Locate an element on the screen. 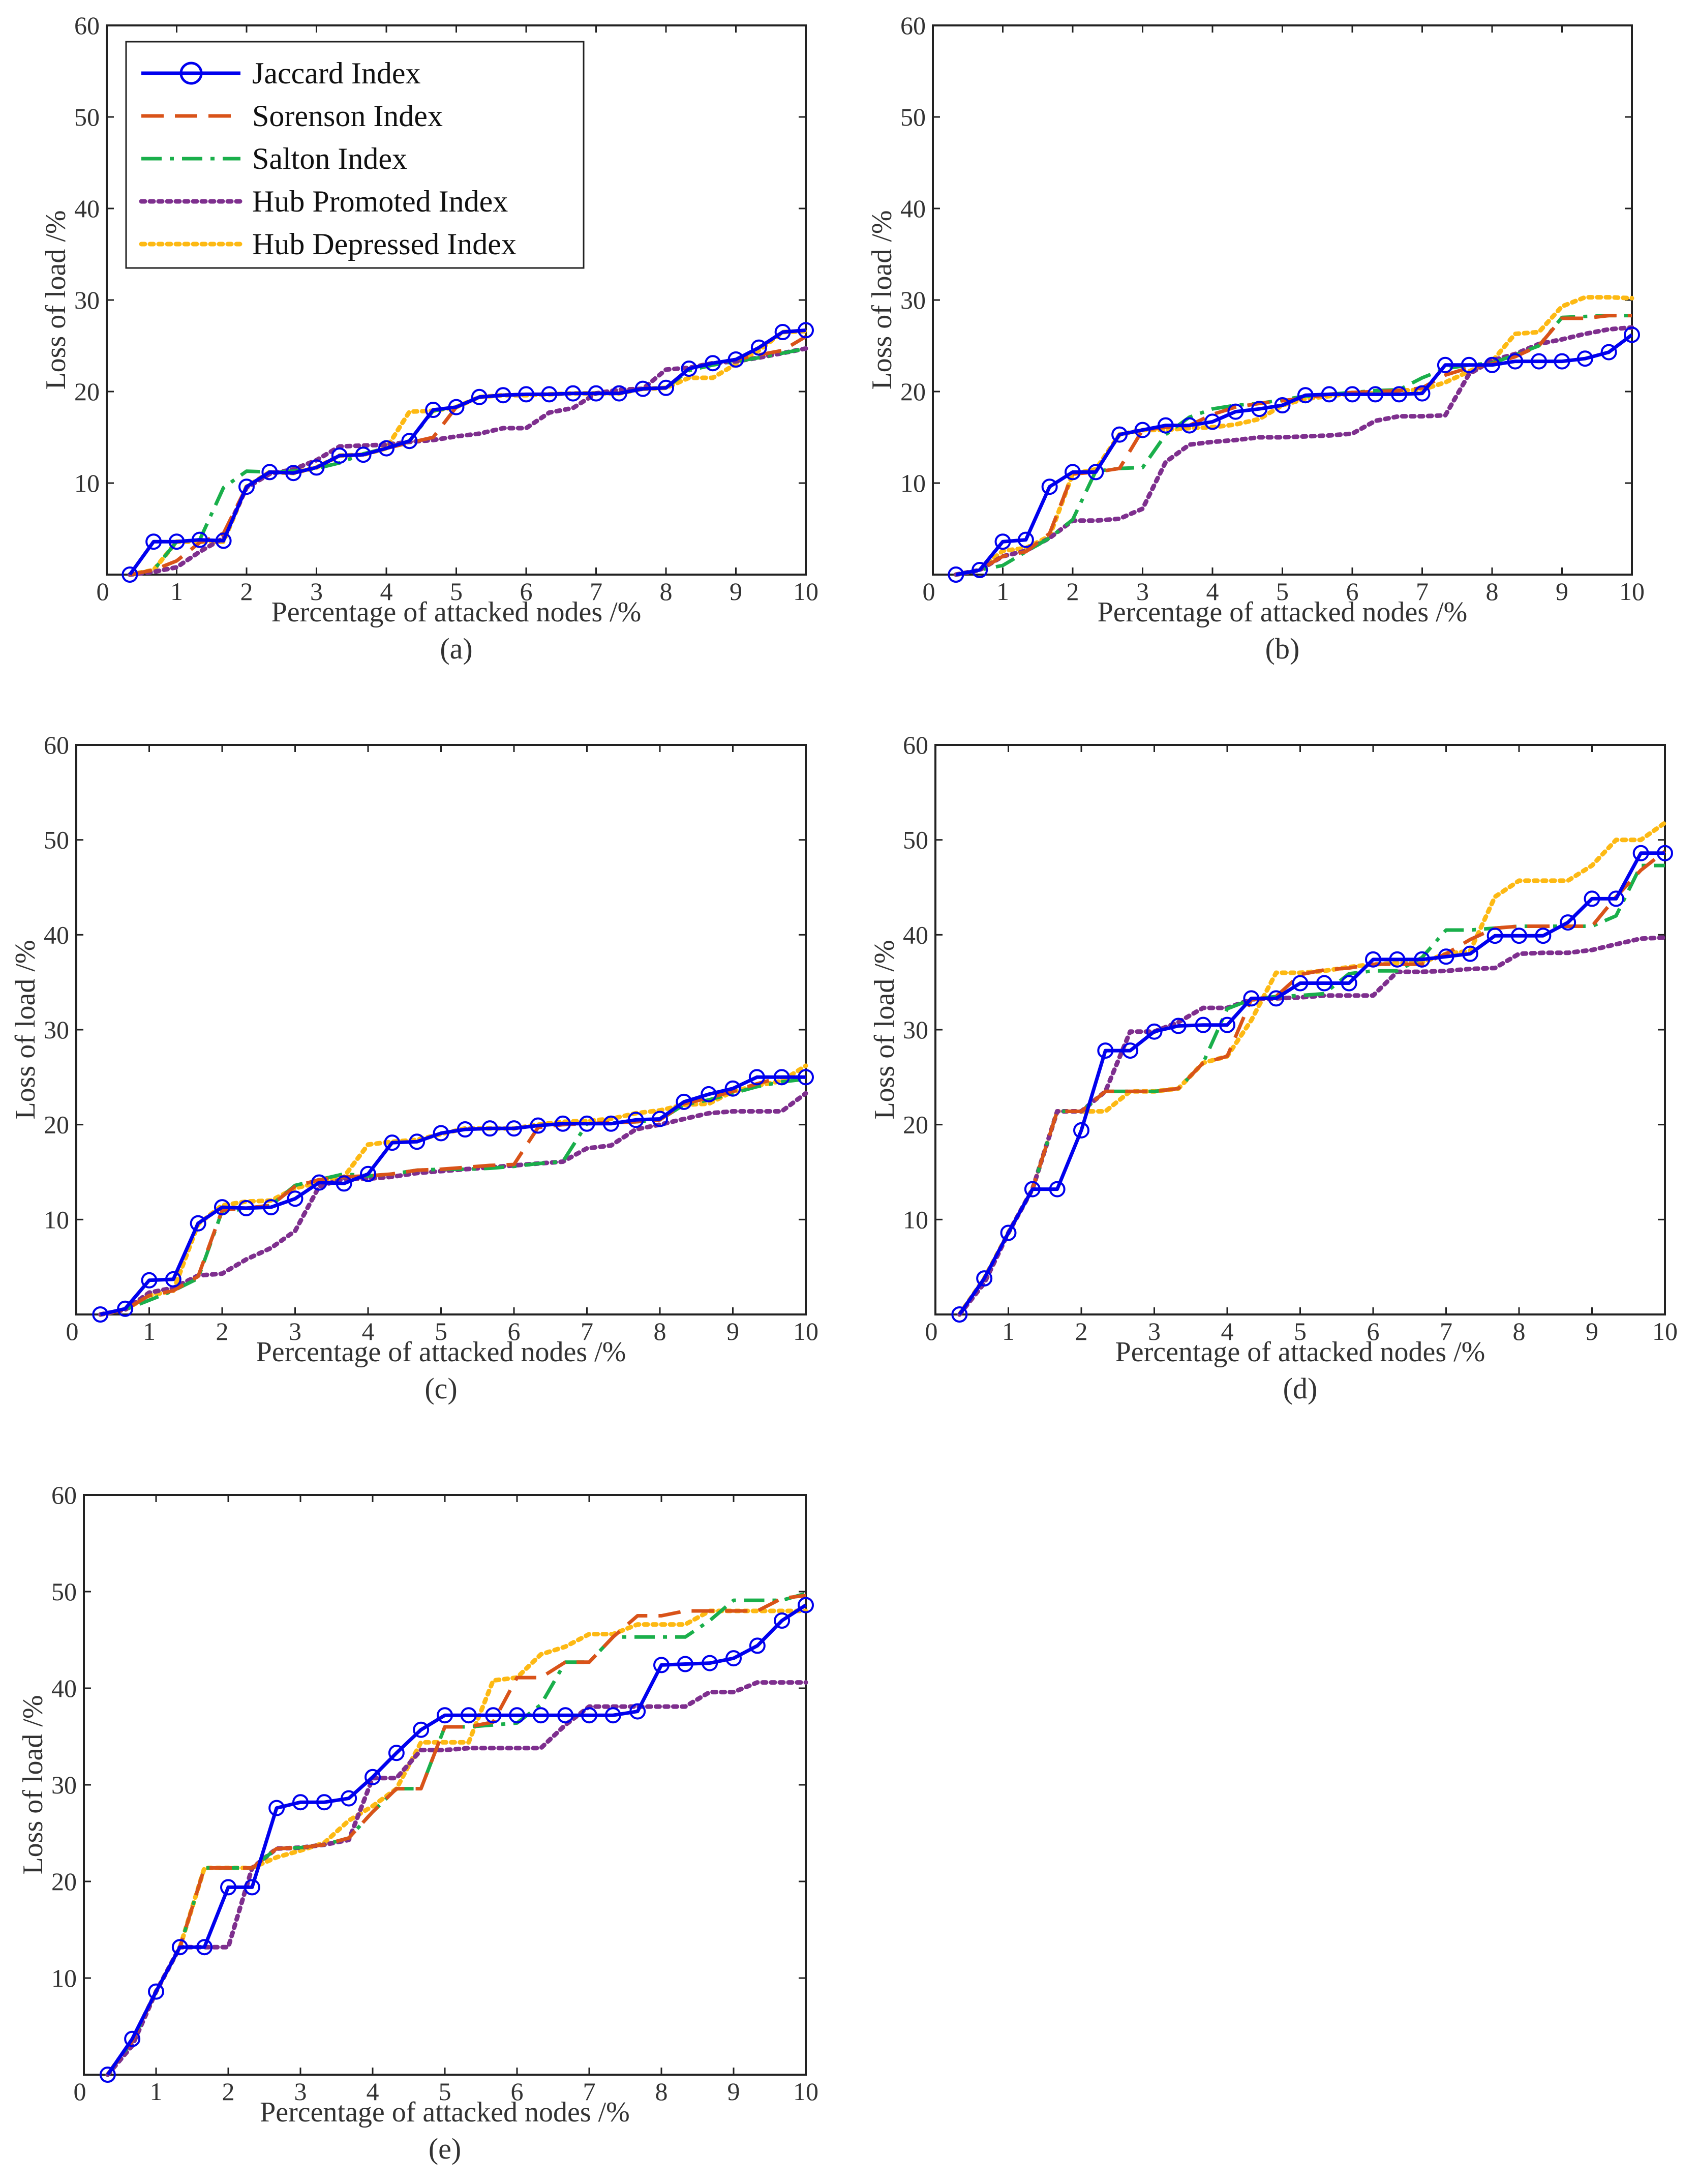 The image size is (1699, 2184). x-tick-label: 6 is located at coordinates (1373, 1331).